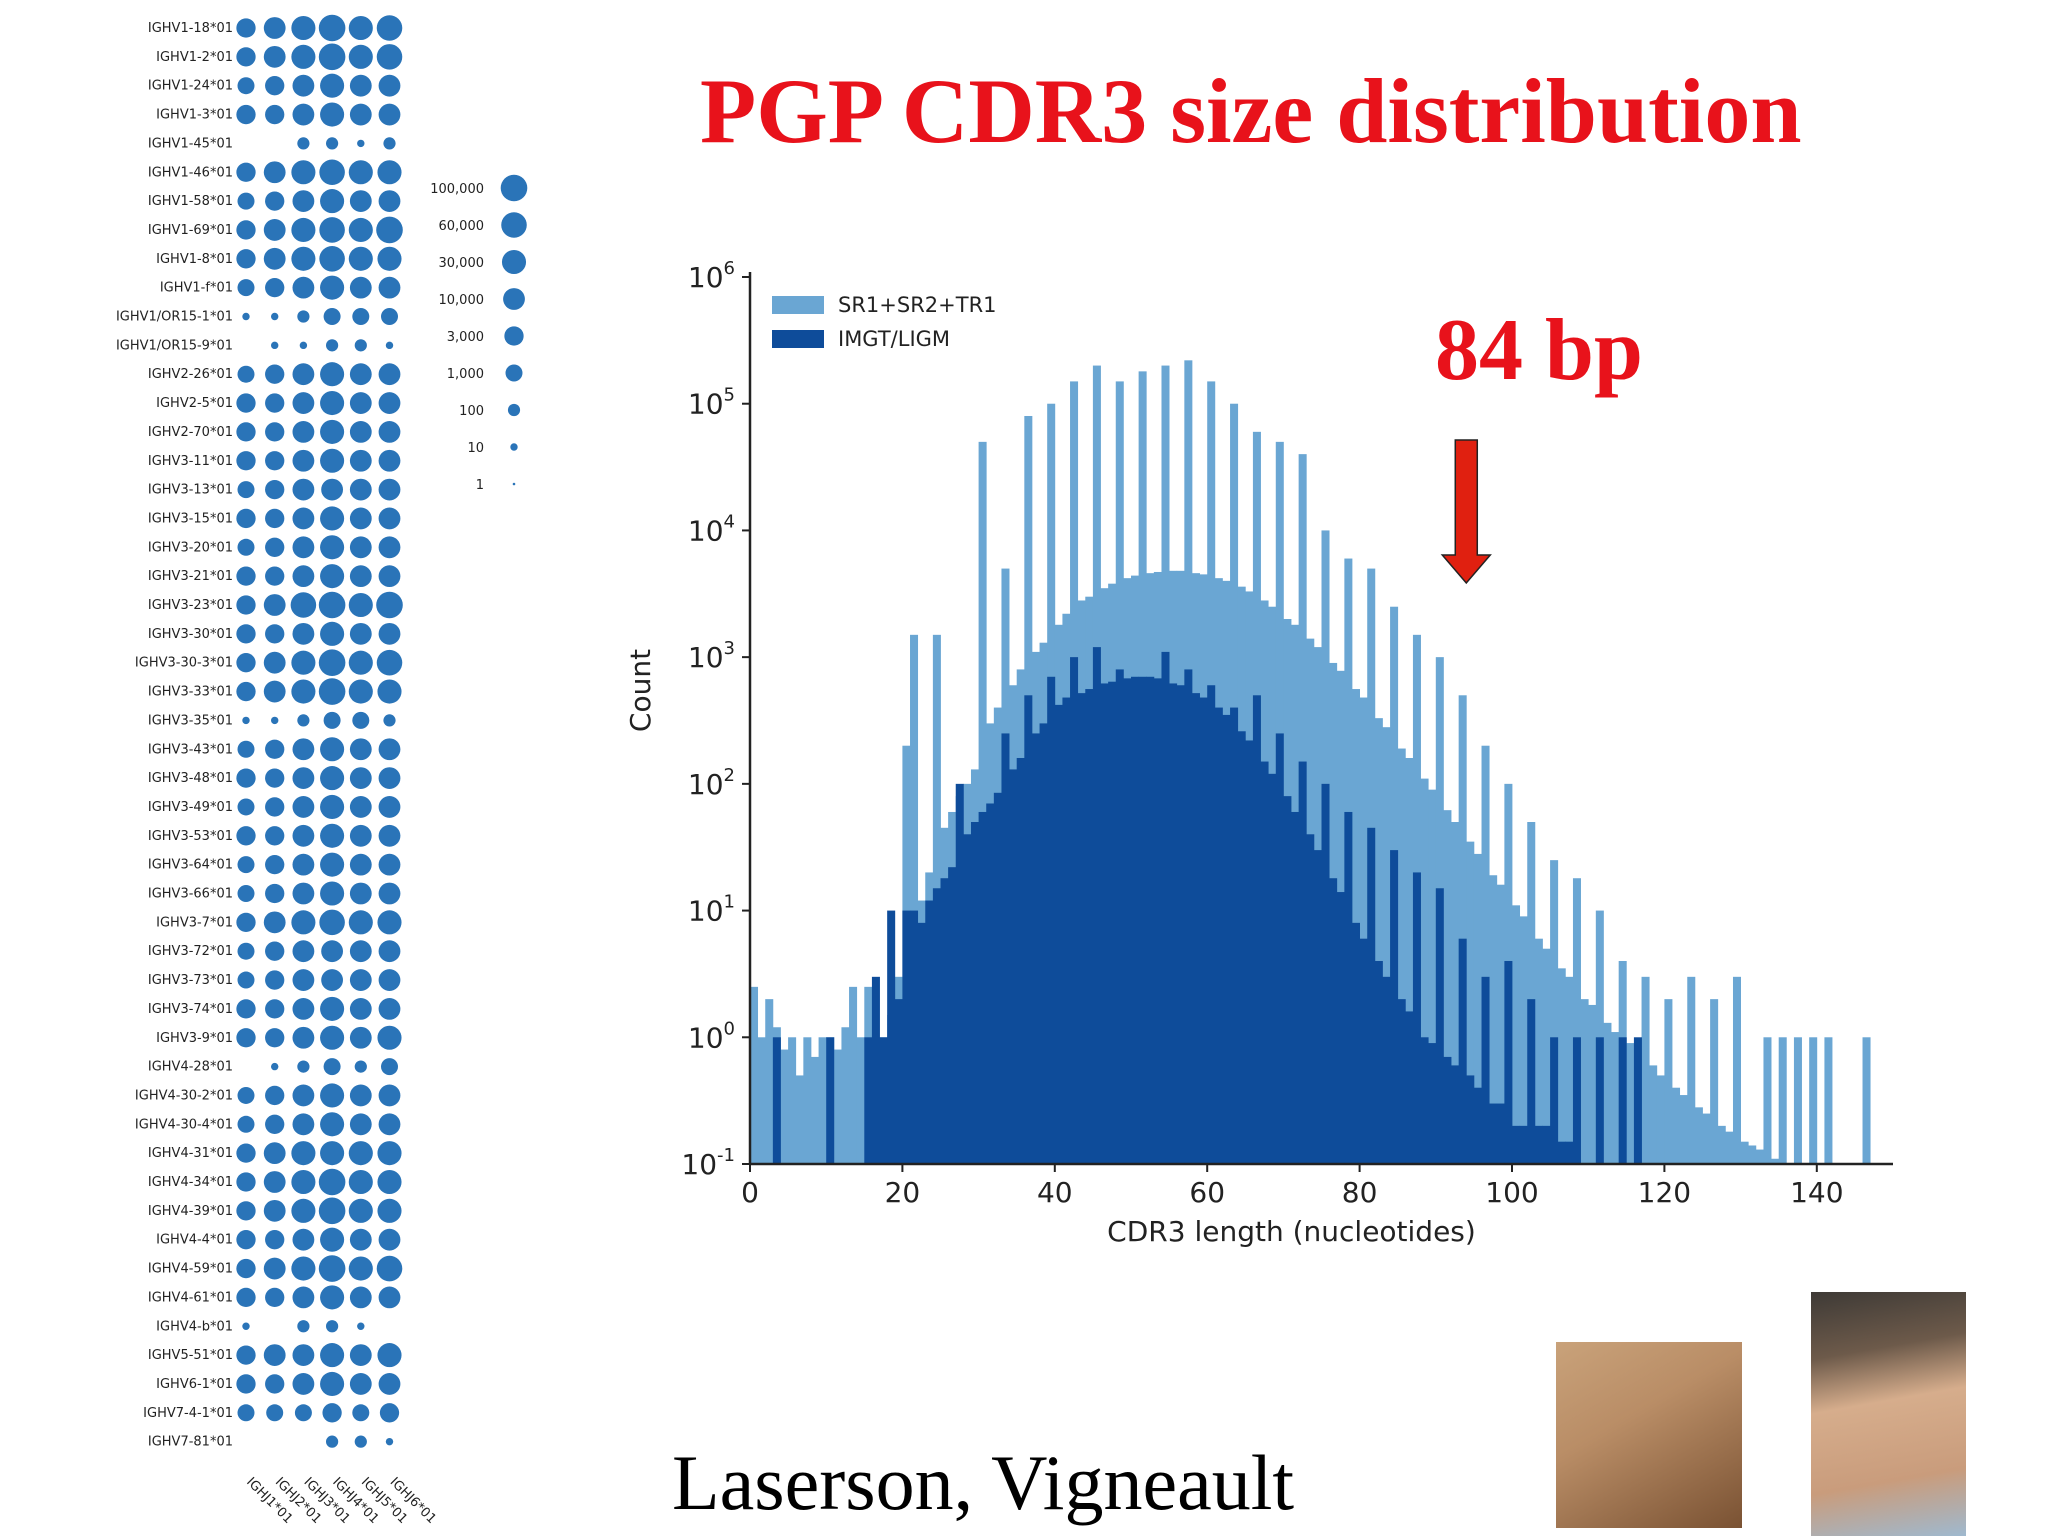  What do you see at coordinates (1360, 1192) in the screenshot?
I see `x-tick-label: 80` at bounding box center [1360, 1192].